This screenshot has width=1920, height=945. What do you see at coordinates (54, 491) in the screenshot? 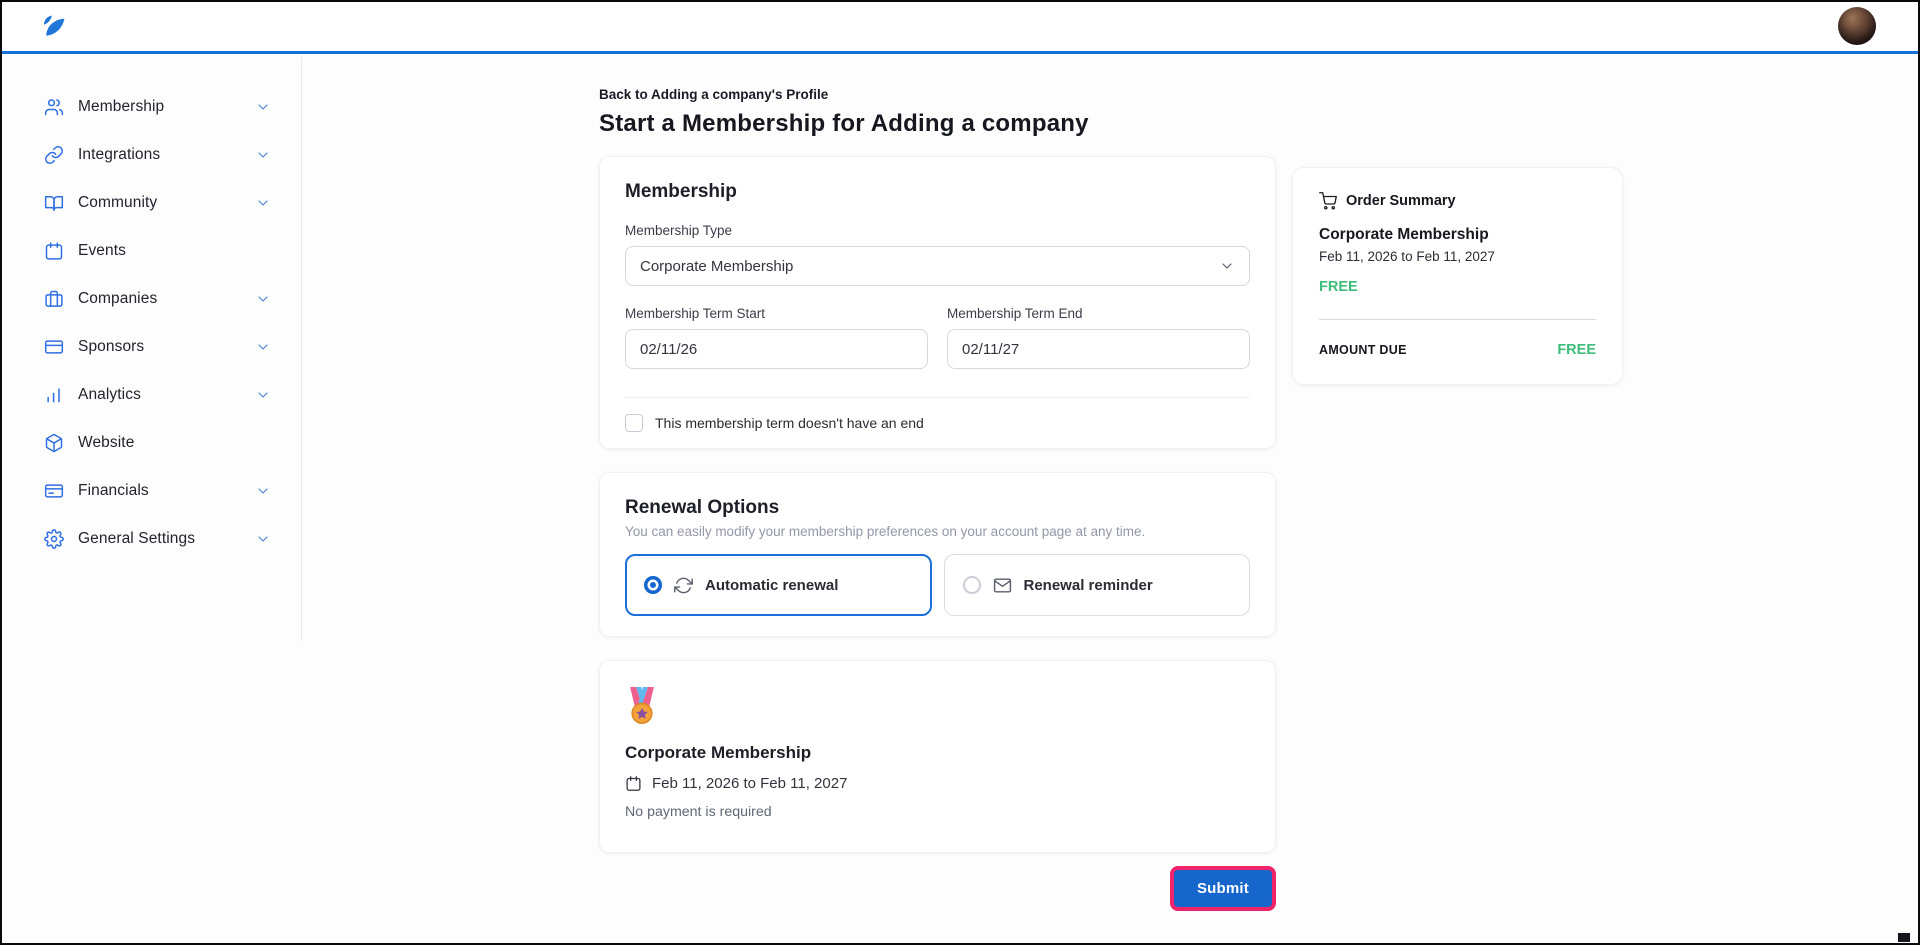
I see `wallet-card-icon` at bounding box center [54, 491].